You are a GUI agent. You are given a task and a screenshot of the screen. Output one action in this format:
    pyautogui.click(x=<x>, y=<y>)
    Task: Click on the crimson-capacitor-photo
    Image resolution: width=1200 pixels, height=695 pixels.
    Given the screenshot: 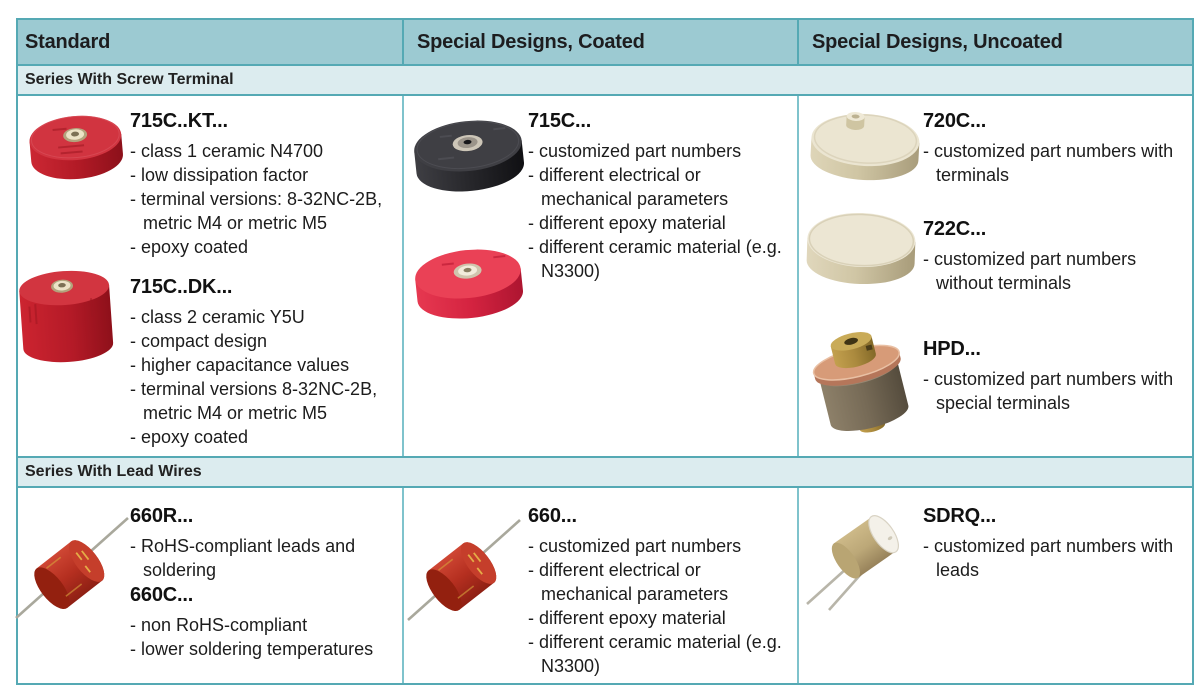 What is the action you would take?
    pyautogui.click(x=469, y=284)
    